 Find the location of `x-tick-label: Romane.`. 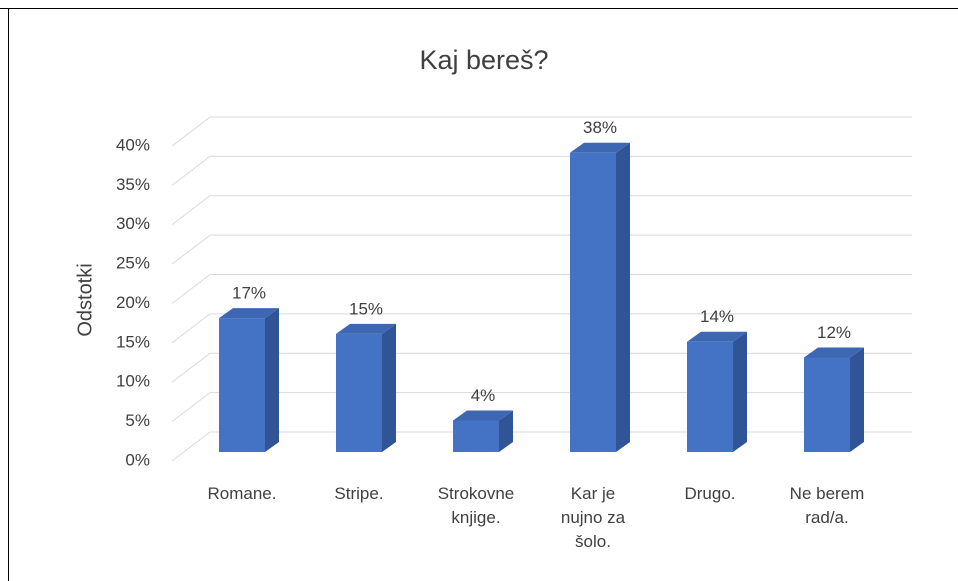

x-tick-label: Romane. is located at coordinates (242, 493).